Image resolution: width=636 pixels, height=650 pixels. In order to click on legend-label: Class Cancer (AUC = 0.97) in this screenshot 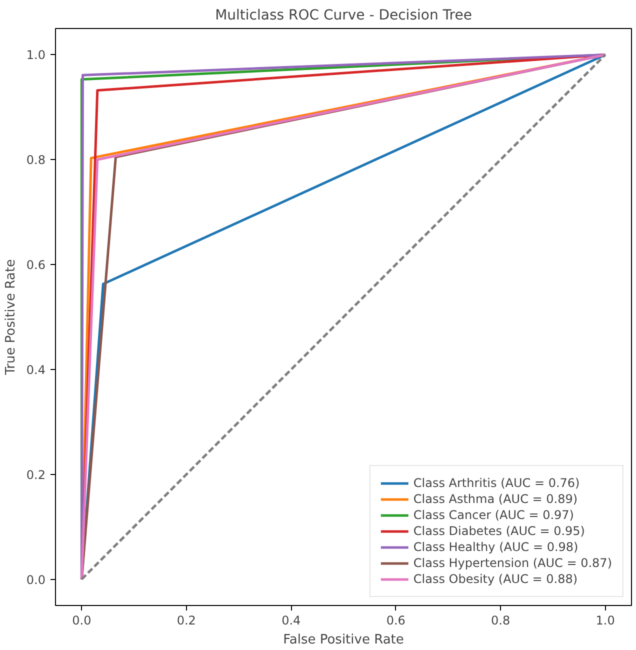, I will do `click(493, 515)`.